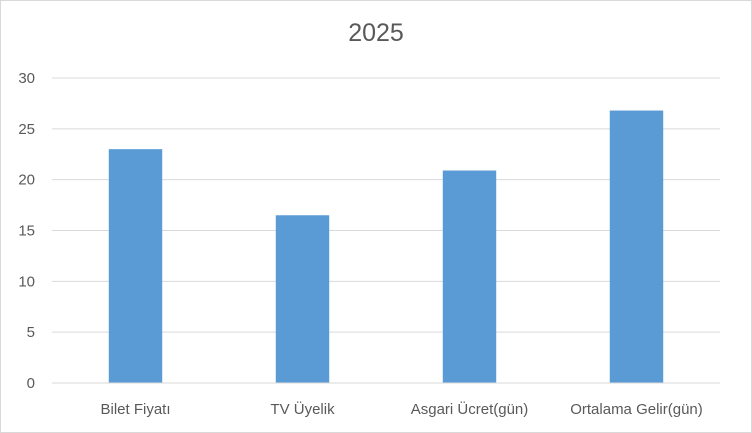  Describe the element at coordinates (26, 180) in the screenshot. I see `y-tick-label: 20` at that location.